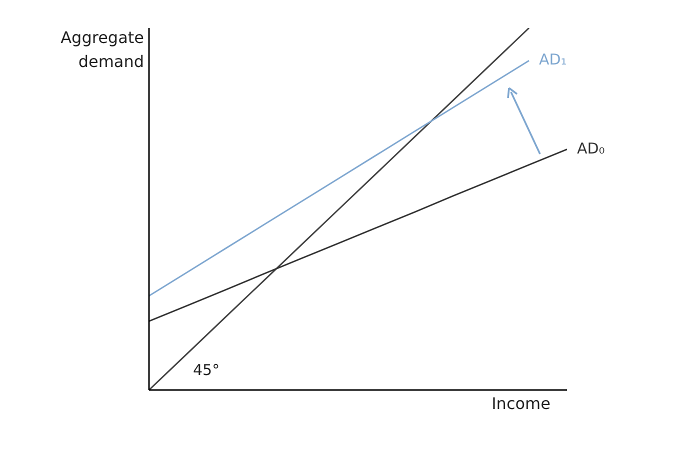  What do you see at coordinates (102, 50) in the screenshot?
I see `y-axis-title: Aggregate demand` at bounding box center [102, 50].